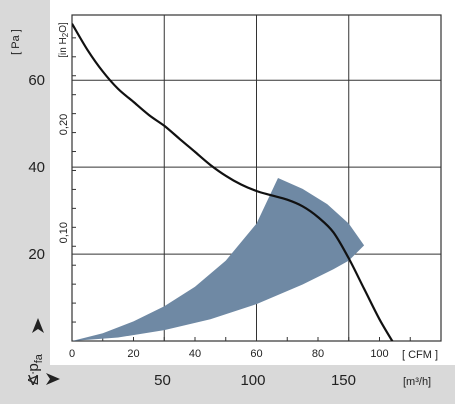  I want to click on cfm-tick-label: 20, so click(133, 354).